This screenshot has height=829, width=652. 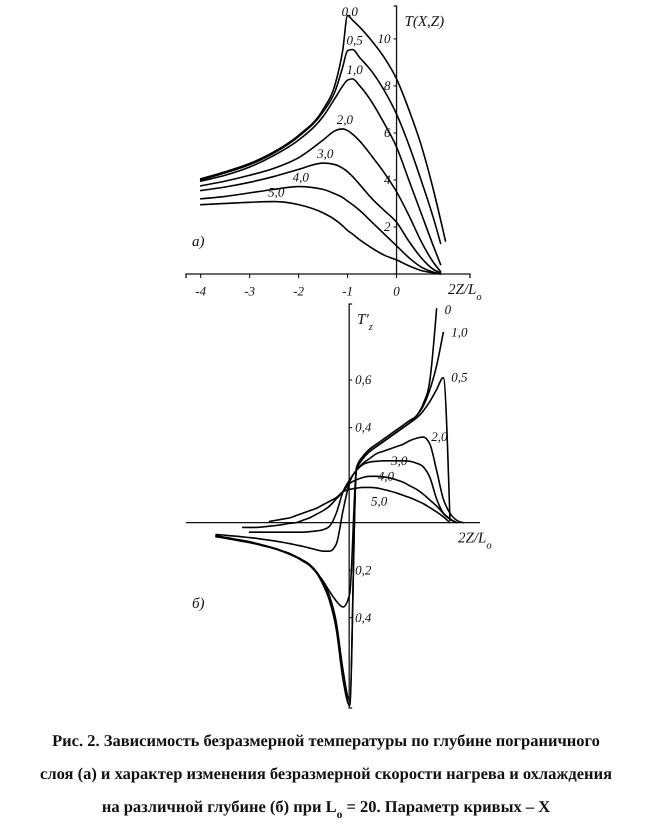 I want to click on series-label: 5,0, so click(x=379, y=500).